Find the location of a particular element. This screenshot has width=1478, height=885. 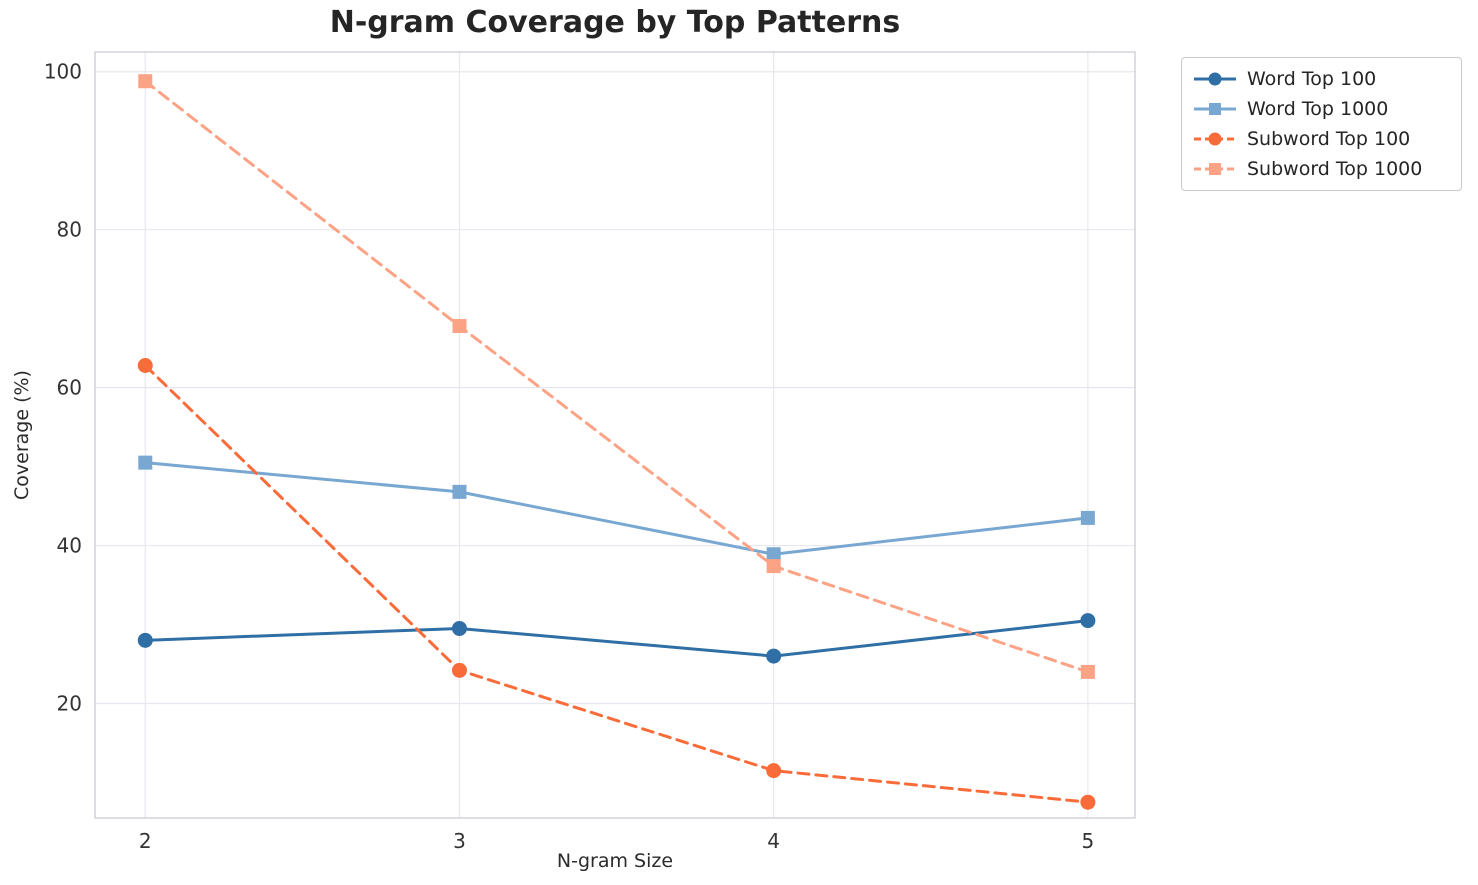

legend-item-word-top-100: Word Top 100 is located at coordinates (1321, 79).